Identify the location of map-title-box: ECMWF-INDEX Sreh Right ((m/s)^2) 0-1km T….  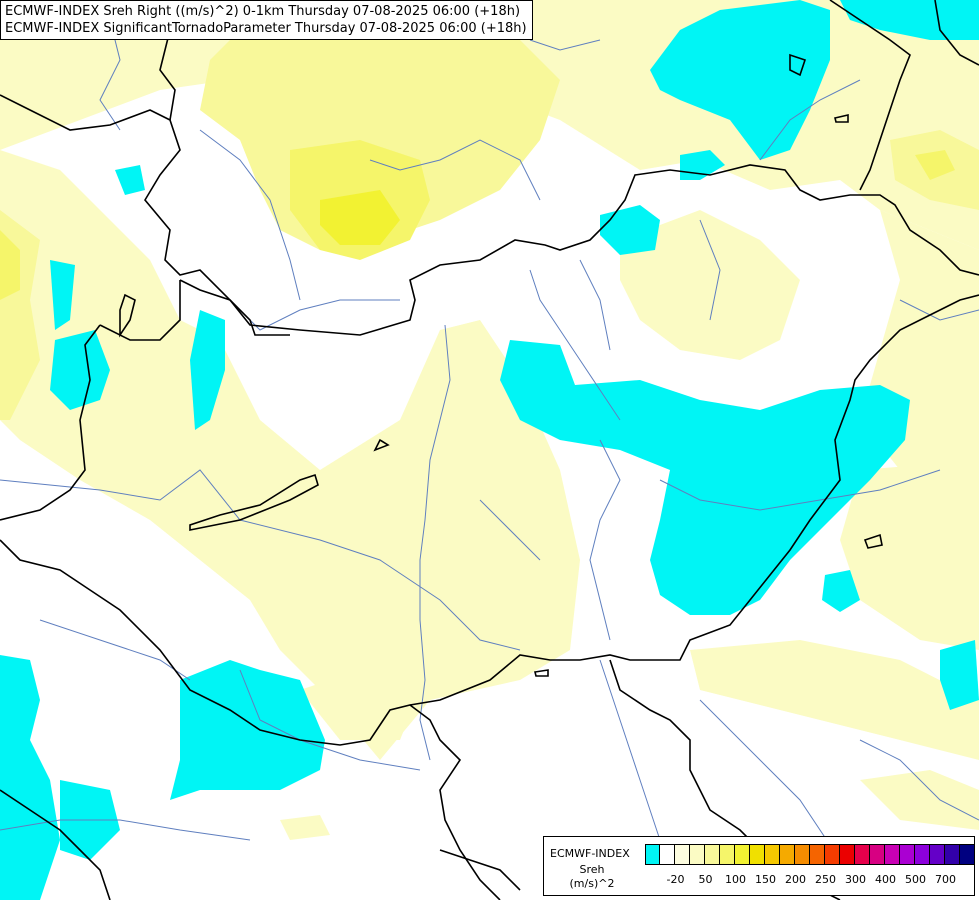
(266, 20).